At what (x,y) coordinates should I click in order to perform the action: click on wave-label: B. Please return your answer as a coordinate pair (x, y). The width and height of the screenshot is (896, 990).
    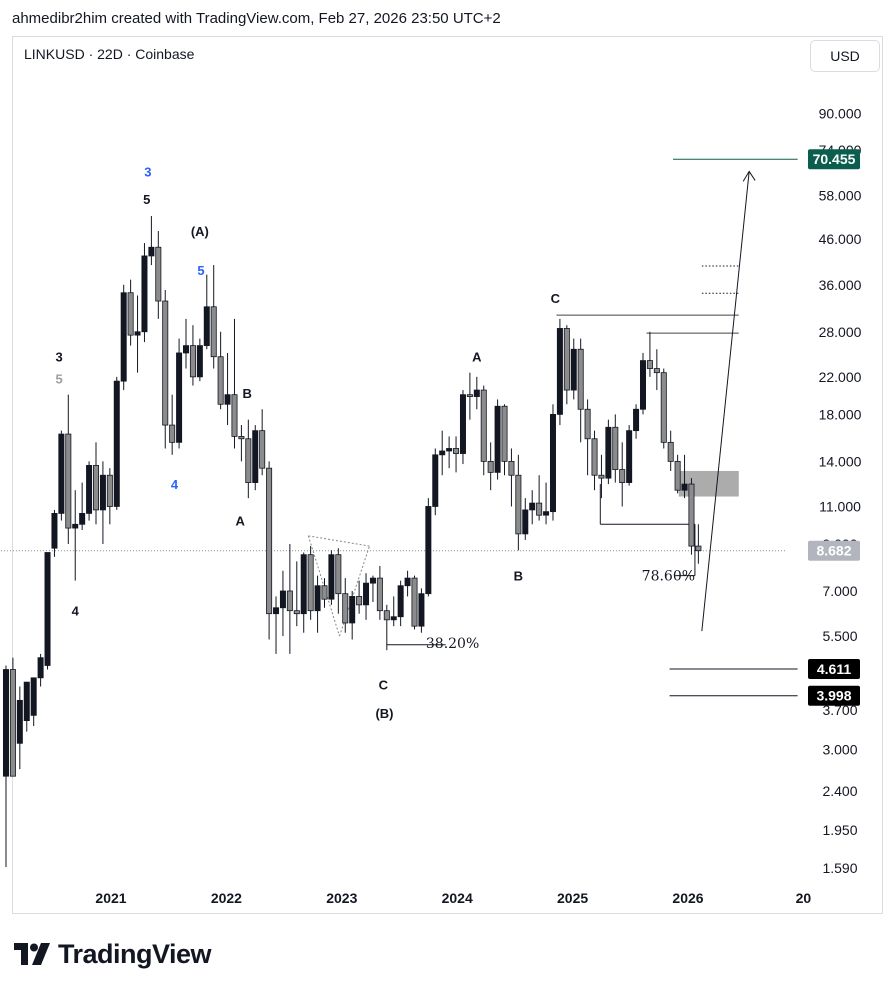
    Looking at the image, I should click on (518, 576).